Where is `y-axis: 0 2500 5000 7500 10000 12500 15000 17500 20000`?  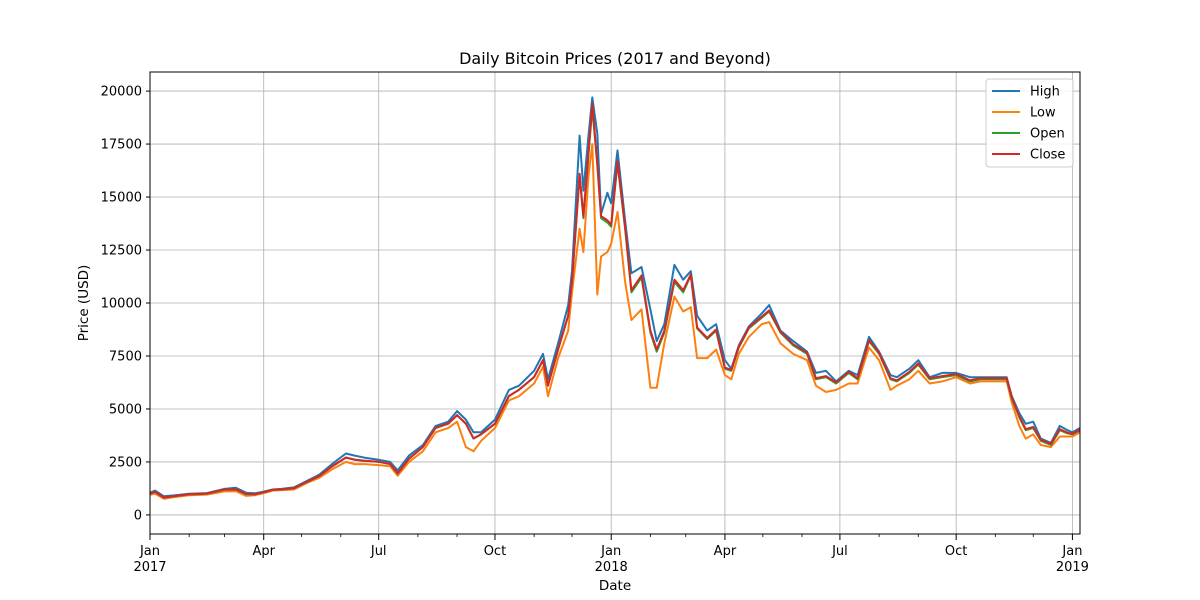
y-axis: 0 2500 5000 7500 10000 12500 15000 17500 20000 is located at coordinates (125, 304).